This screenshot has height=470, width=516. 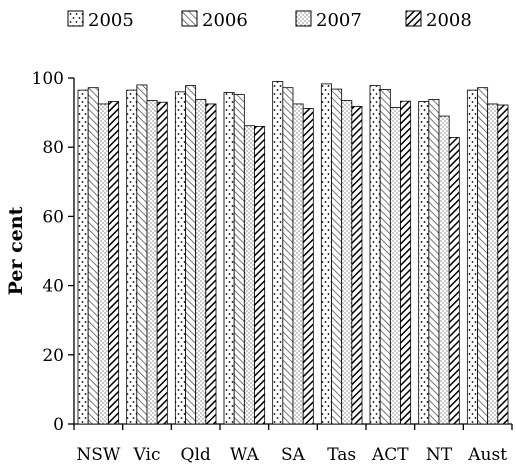 What do you see at coordinates (191, 255) in the screenshot?
I see `bar-2006-qld` at bounding box center [191, 255].